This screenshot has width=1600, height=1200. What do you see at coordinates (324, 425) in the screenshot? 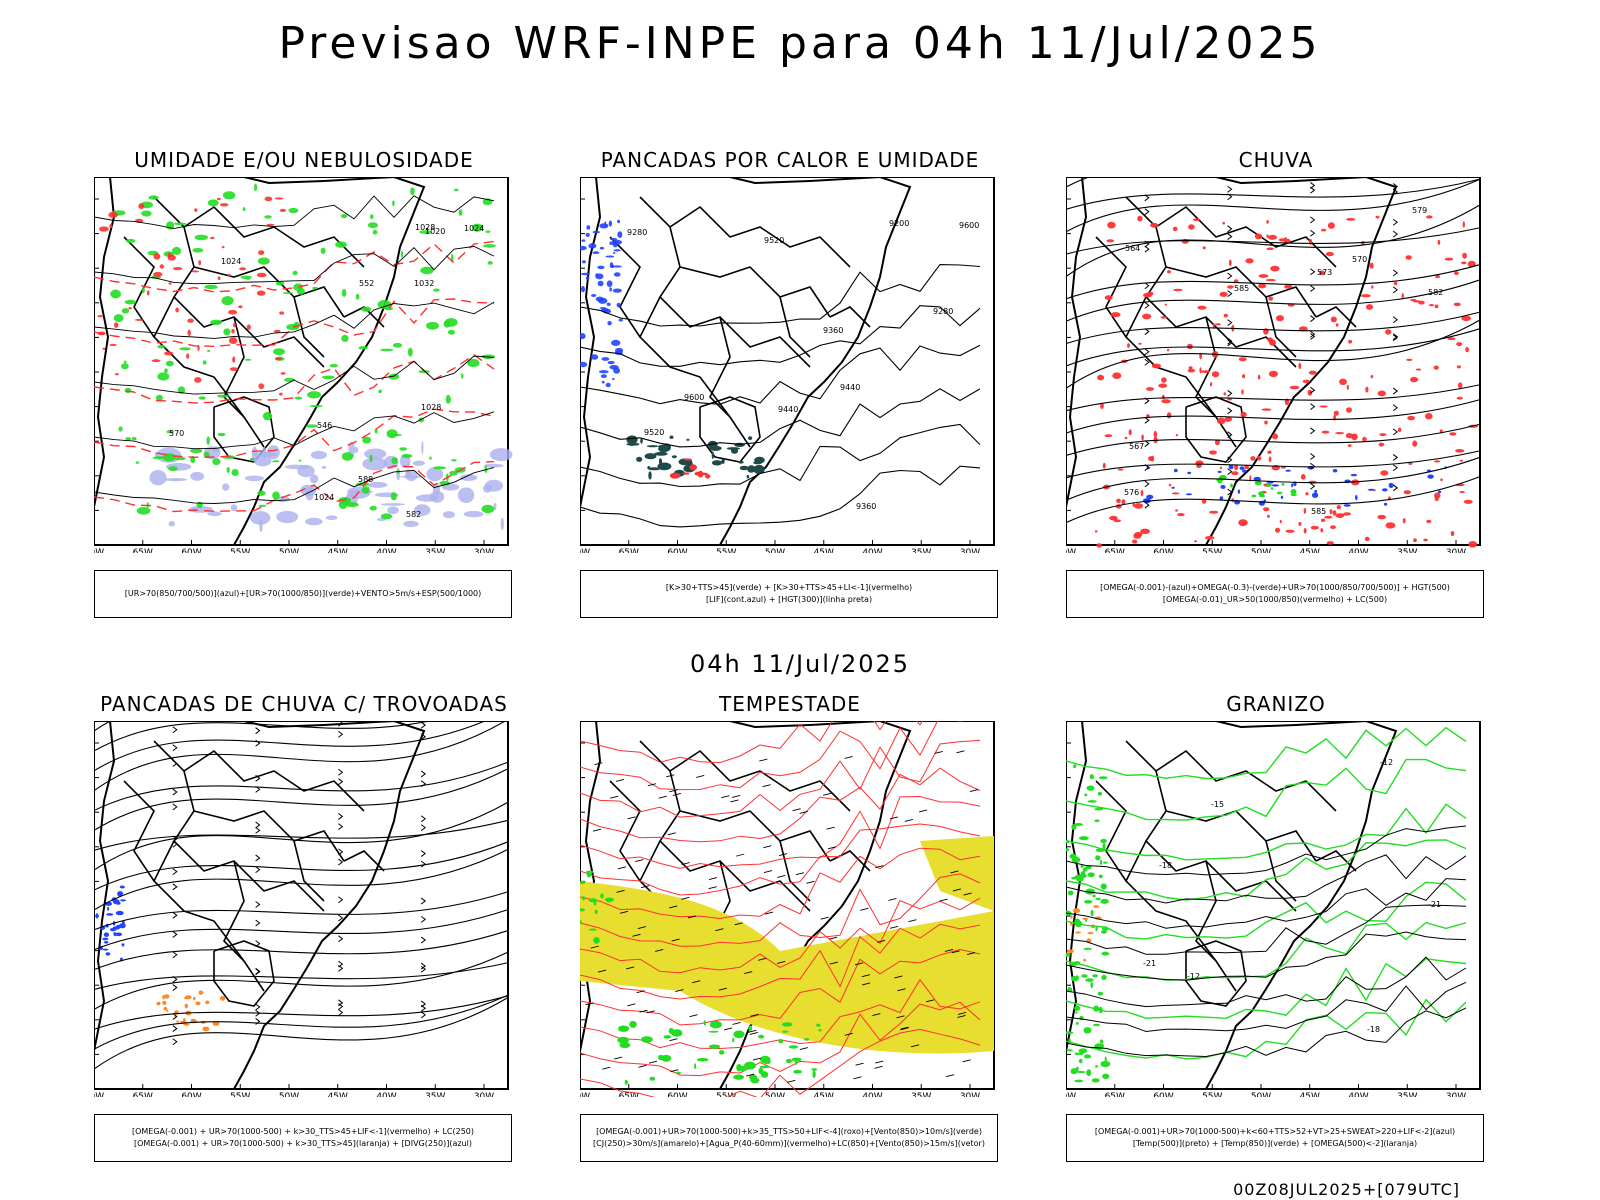
I see `contour-label: 546` at bounding box center [324, 425].